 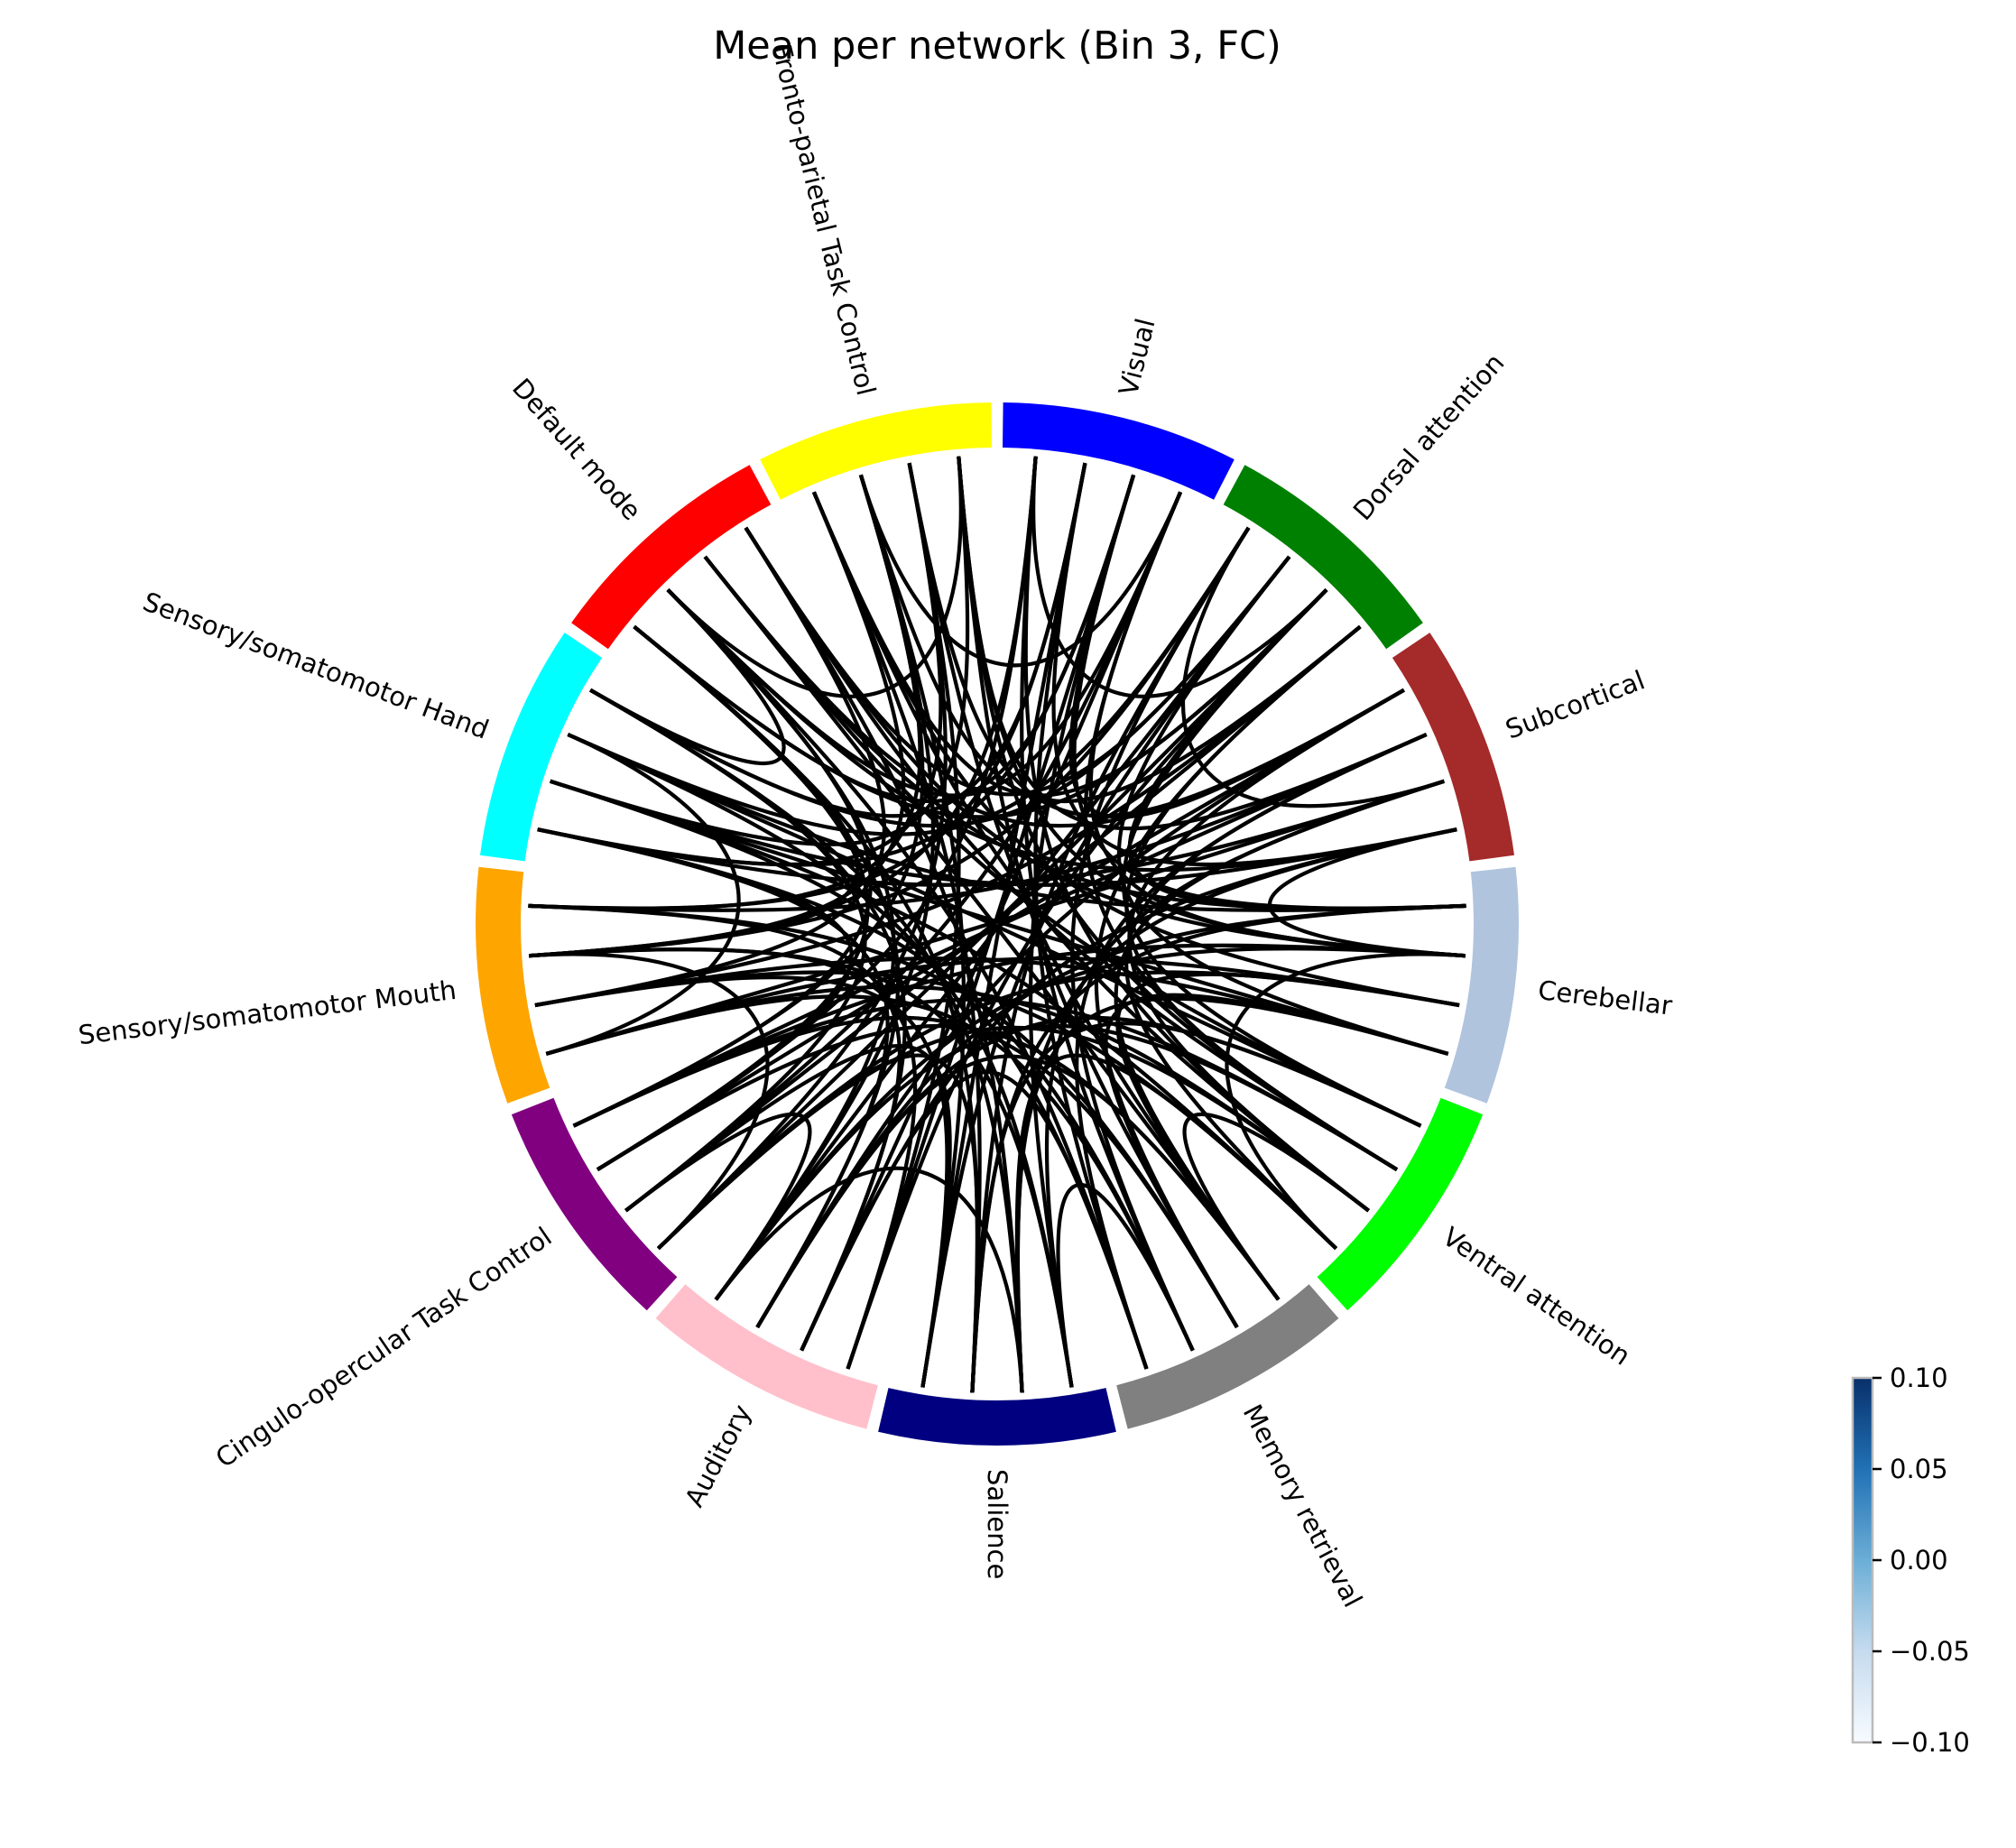 I want to click on label-fronto-parietal-task-control: Fronto-parietal Task Control, so click(x=824, y=220).